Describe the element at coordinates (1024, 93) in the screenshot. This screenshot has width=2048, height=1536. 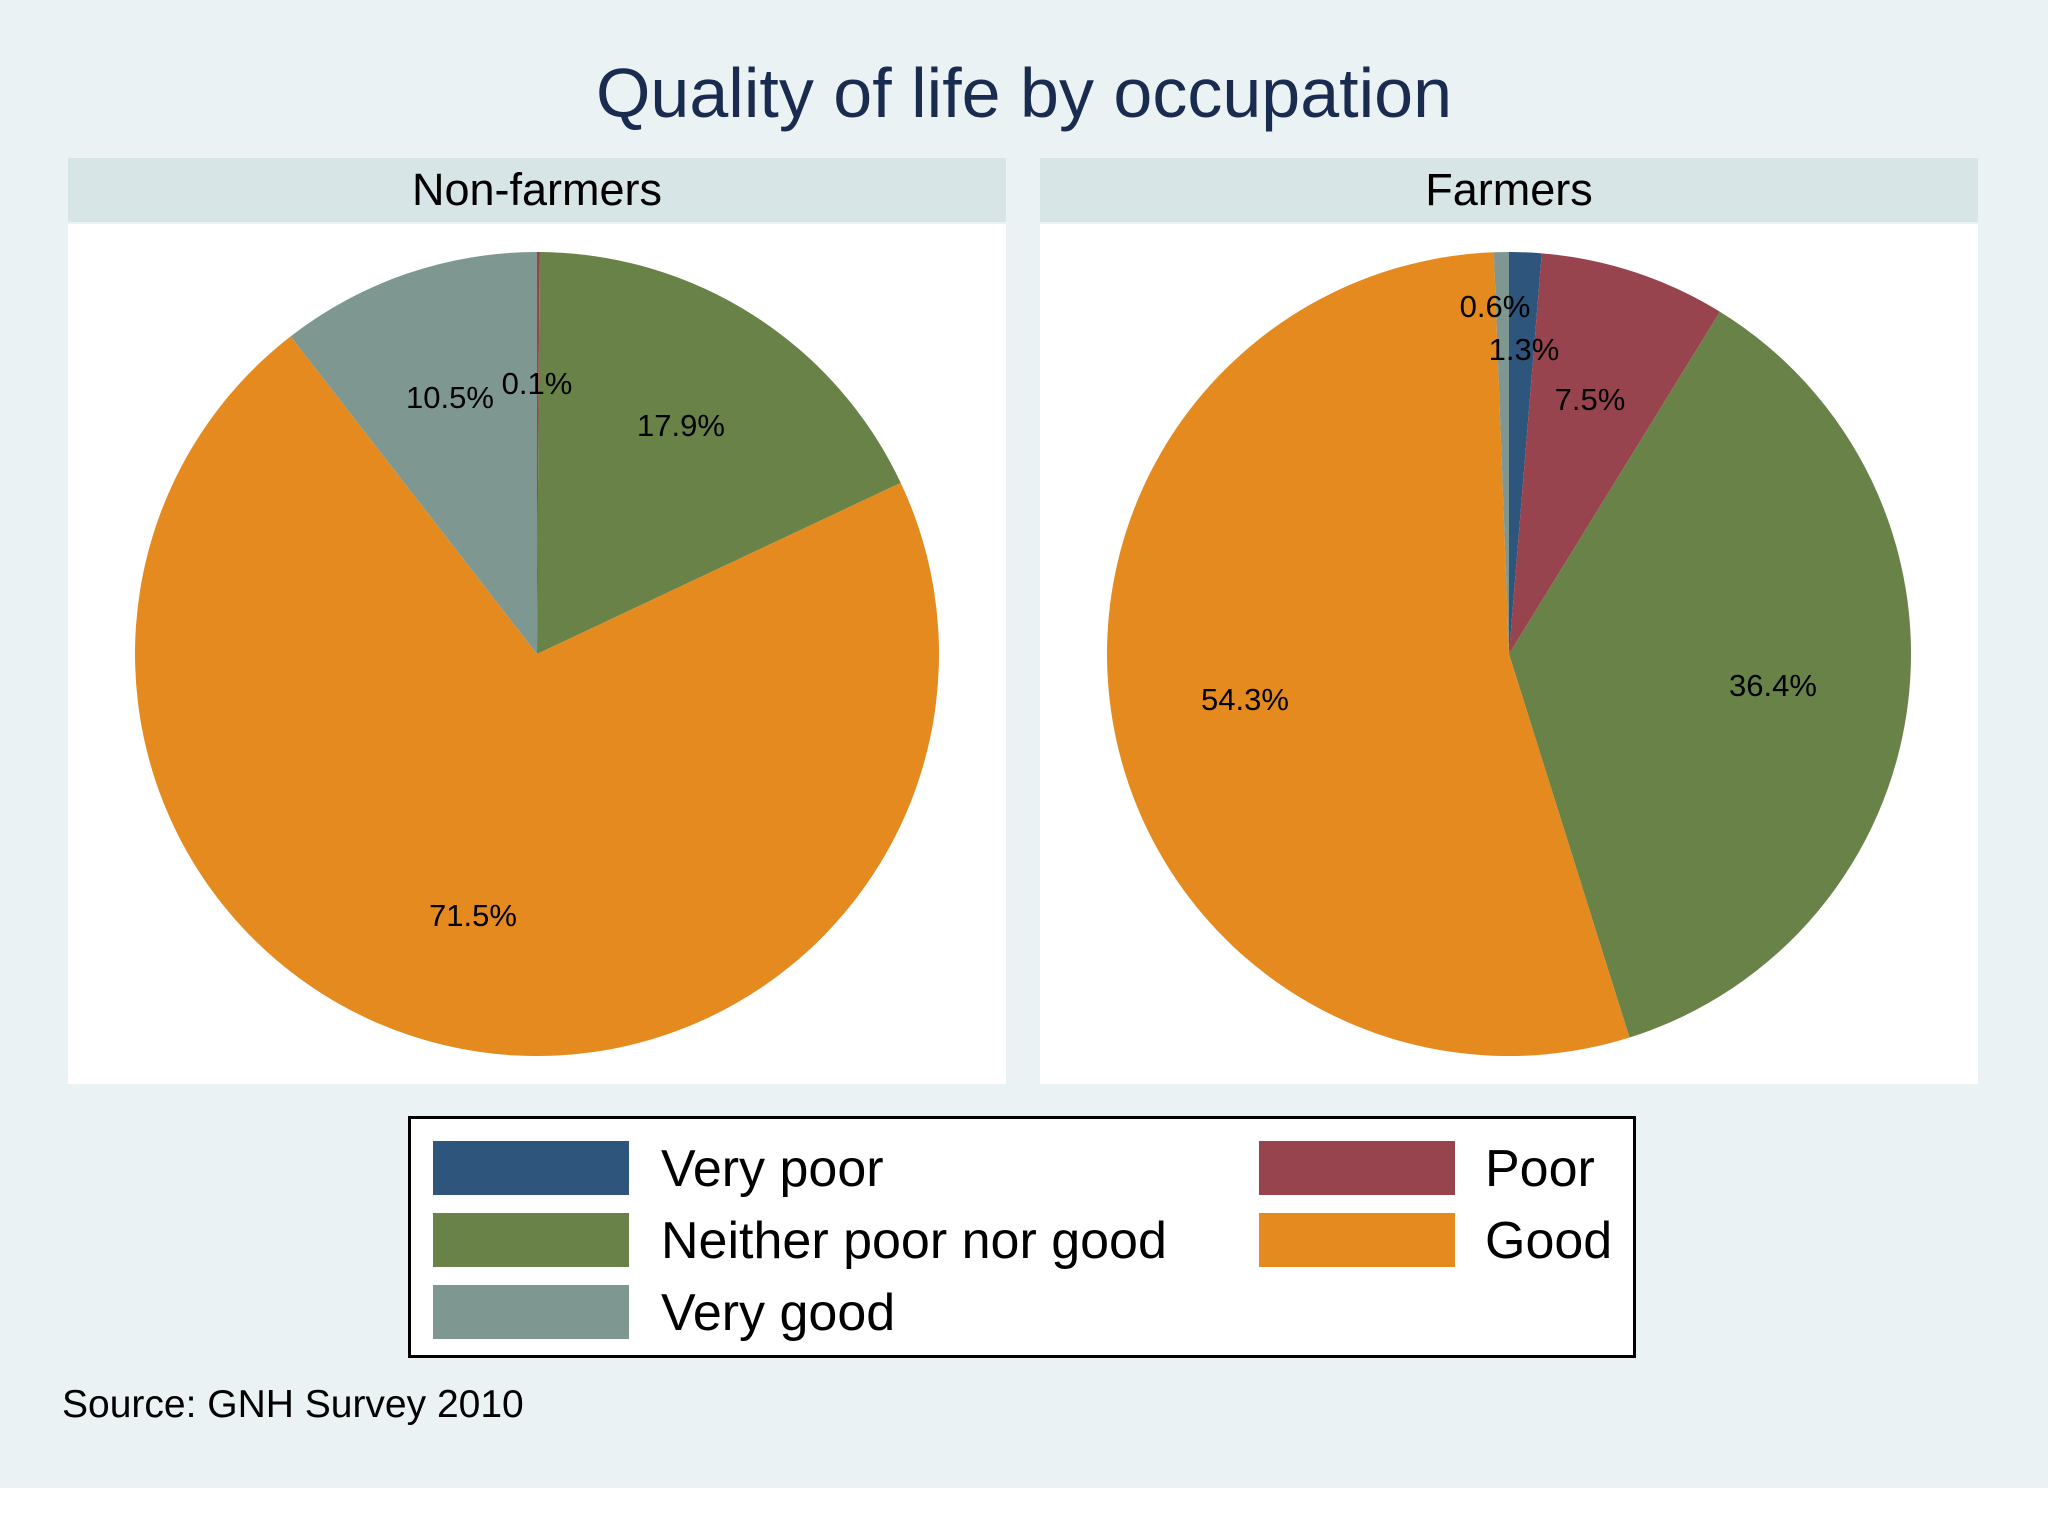
I see `chart-title: Quality of life by occupation` at that location.